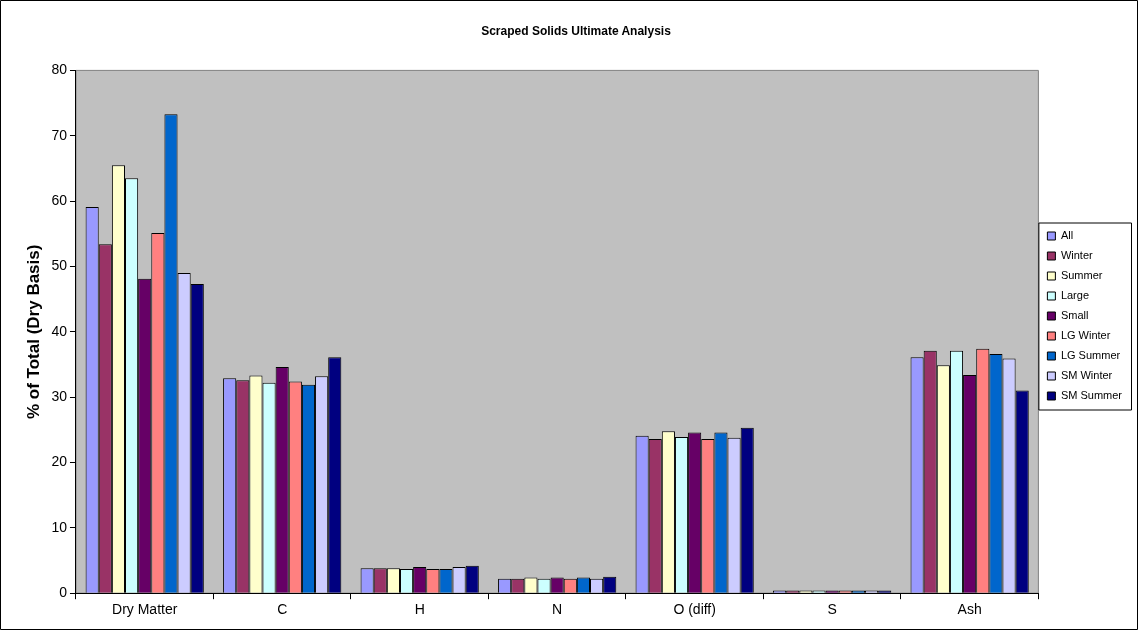 Image resolution: width=1138 pixels, height=630 pixels. Describe the element at coordinates (1076, 255) in the screenshot. I see `legend-label: Winter` at that location.